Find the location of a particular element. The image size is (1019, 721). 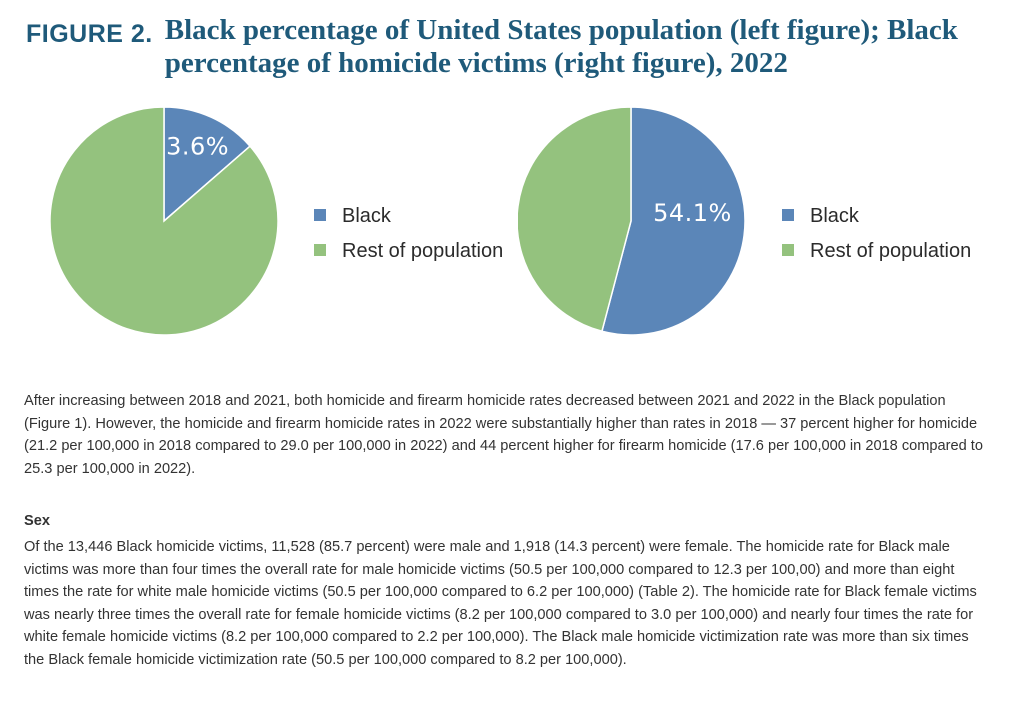

pie-chart-homicide-victims-svg: 54.1% Black Rest of population is located at coordinates (744, 221).